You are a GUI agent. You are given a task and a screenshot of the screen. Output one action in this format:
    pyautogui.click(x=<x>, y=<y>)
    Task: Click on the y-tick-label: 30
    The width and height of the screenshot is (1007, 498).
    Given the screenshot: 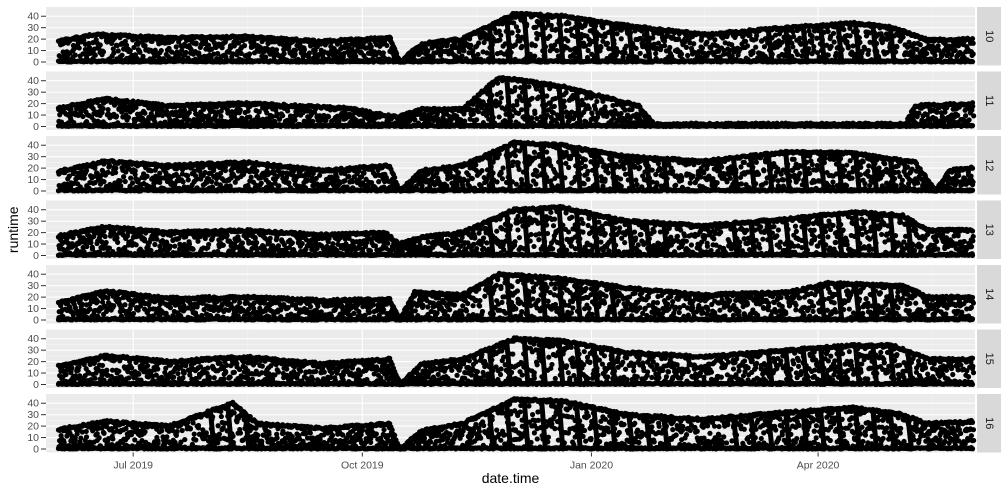 What is the action you would take?
    pyautogui.click(x=33, y=28)
    